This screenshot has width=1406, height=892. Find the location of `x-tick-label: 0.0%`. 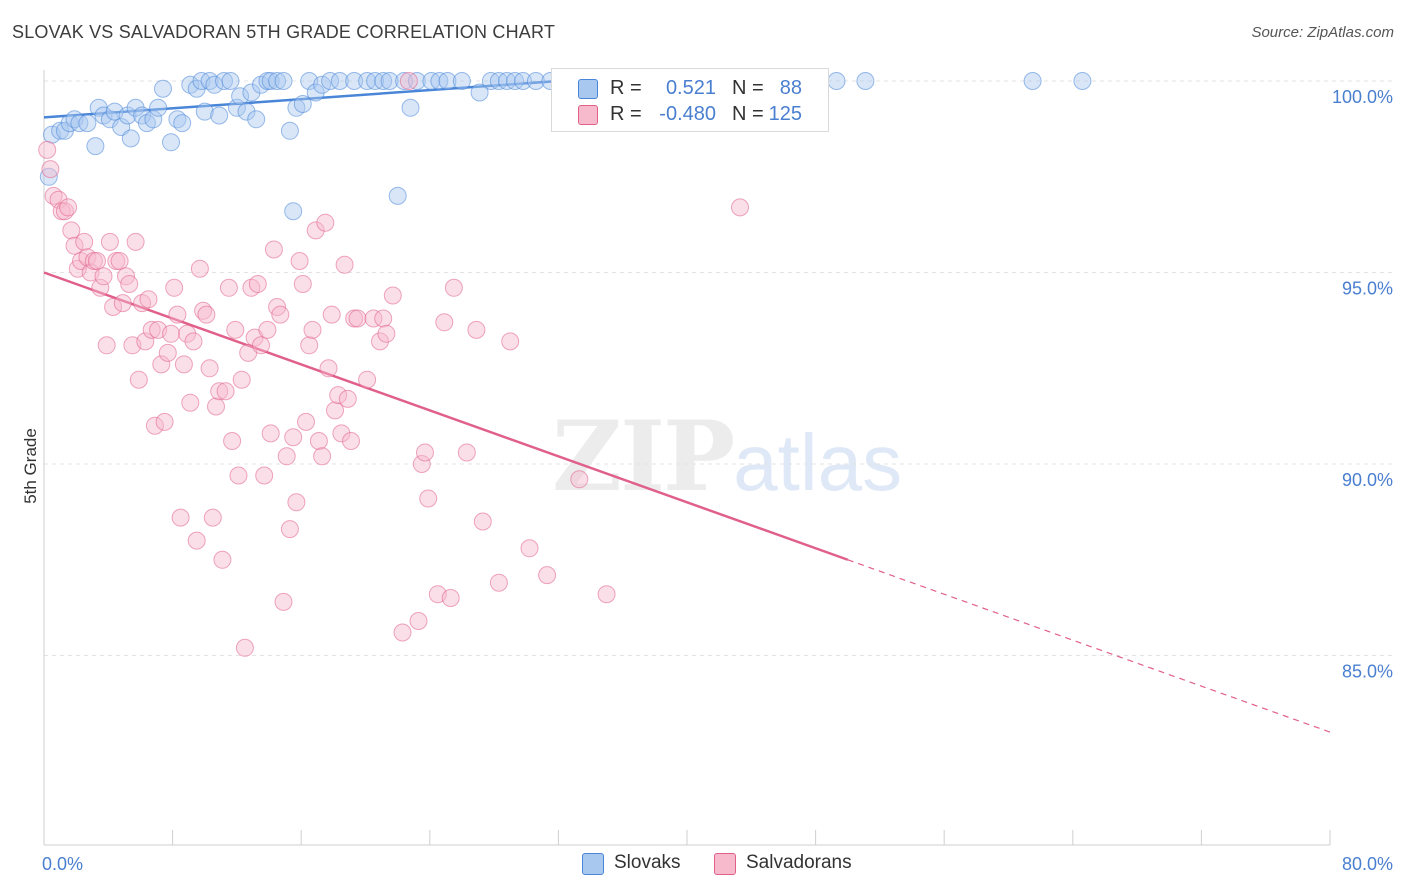

x-tick-label: 0.0% is located at coordinates (62, 864).